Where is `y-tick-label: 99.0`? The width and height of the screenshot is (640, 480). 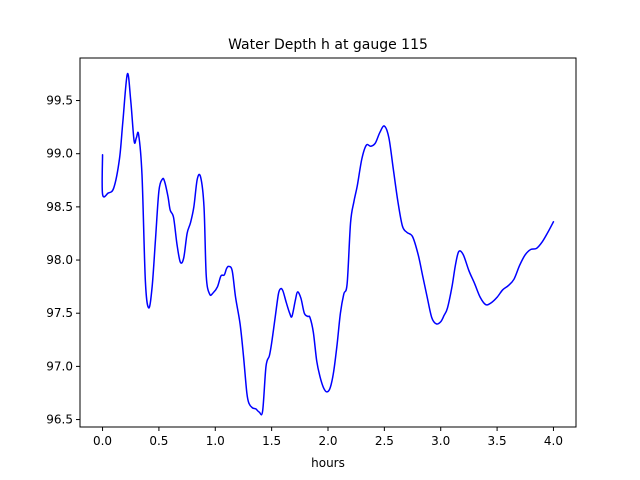
y-tick-label: 99.0 is located at coordinates (59, 154).